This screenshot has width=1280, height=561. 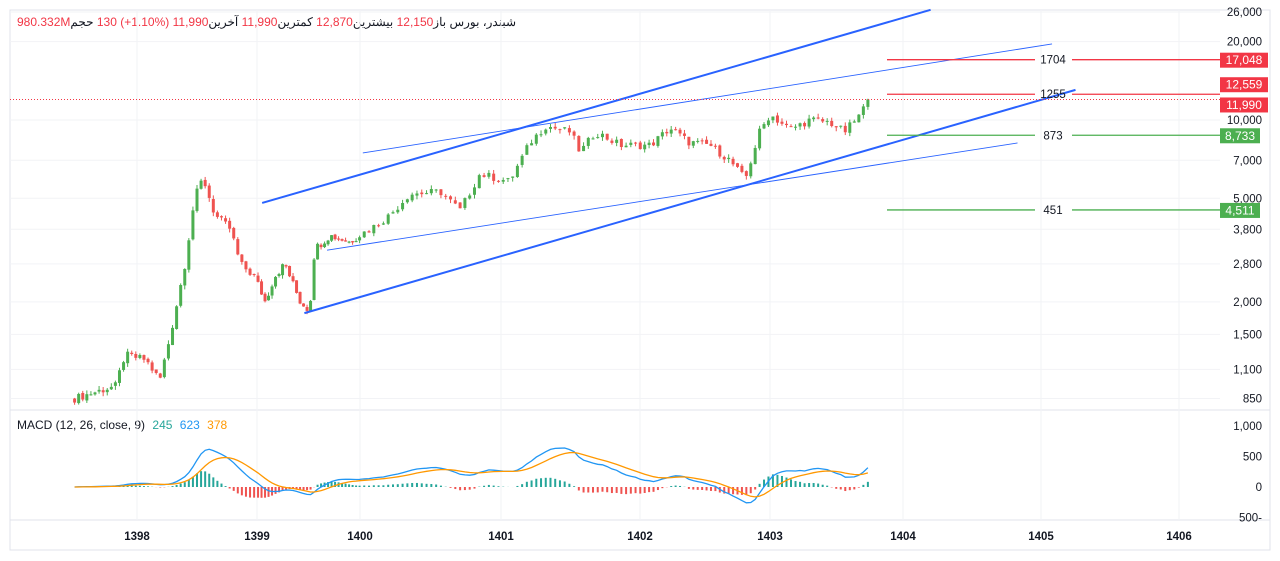 I want to click on time-tick-label: 1404, so click(x=903, y=537).